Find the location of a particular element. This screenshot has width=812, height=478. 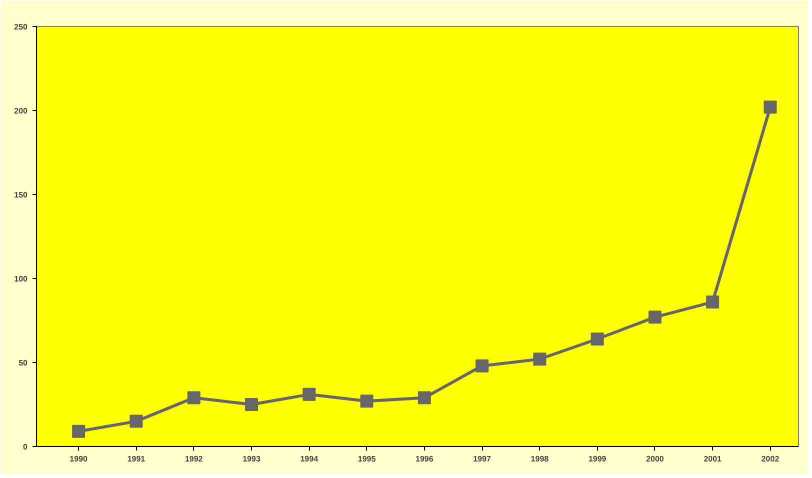

y-tick-label: 250 is located at coordinates (21, 27).